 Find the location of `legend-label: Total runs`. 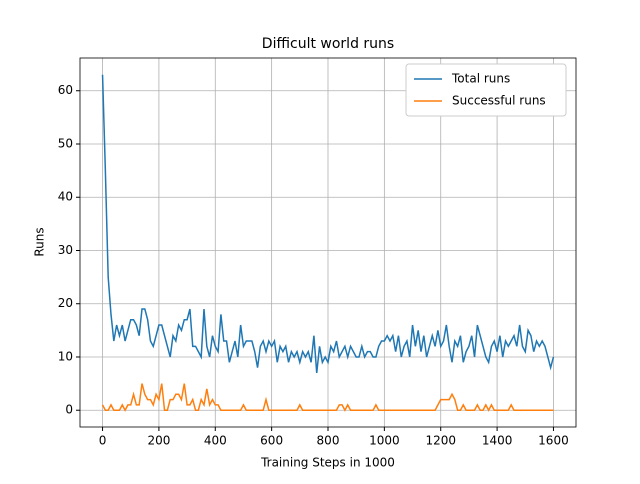

legend-label: Total runs is located at coordinates (480, 79).